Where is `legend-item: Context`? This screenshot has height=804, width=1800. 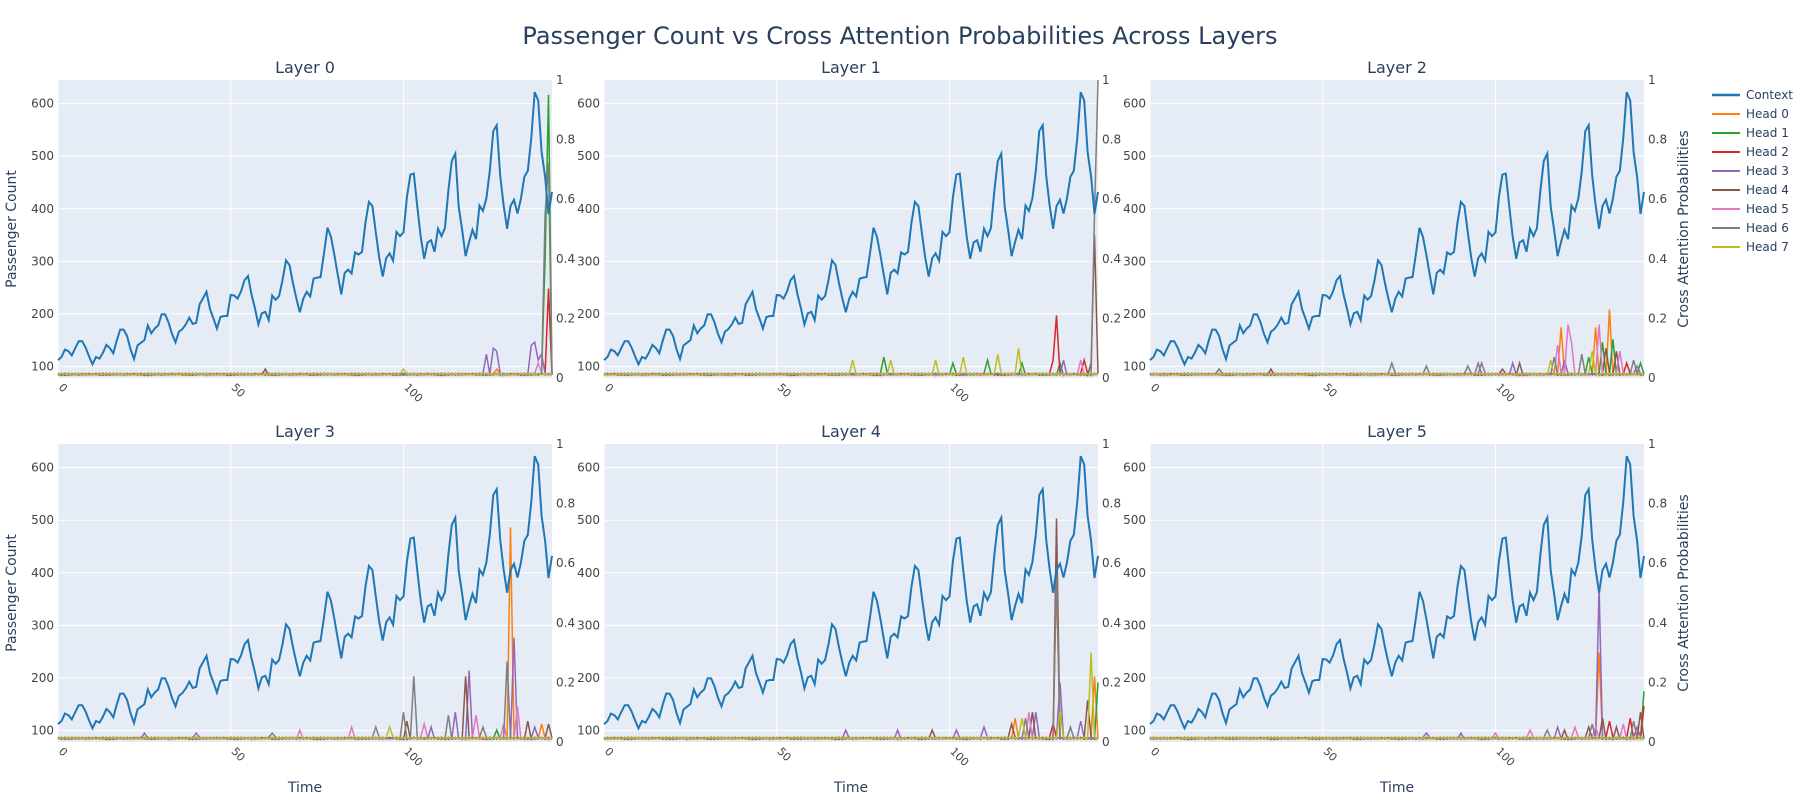
legend-item: Context is located at coordinates (1752, 95).